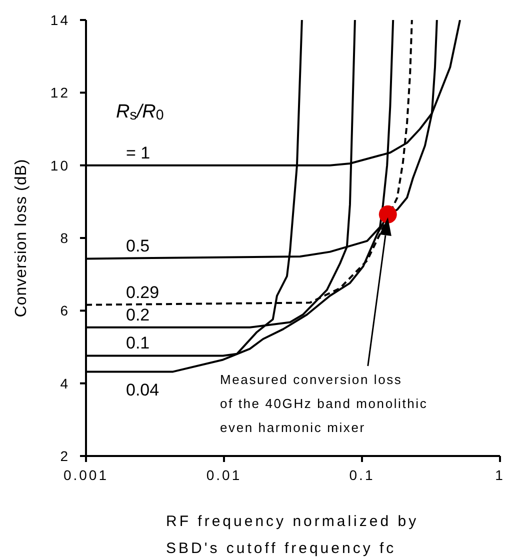 The image size is (528, 560). Describe the element at coordinates (60, 165) in the screenshot. I see `y-tick-label: 10` at that location.